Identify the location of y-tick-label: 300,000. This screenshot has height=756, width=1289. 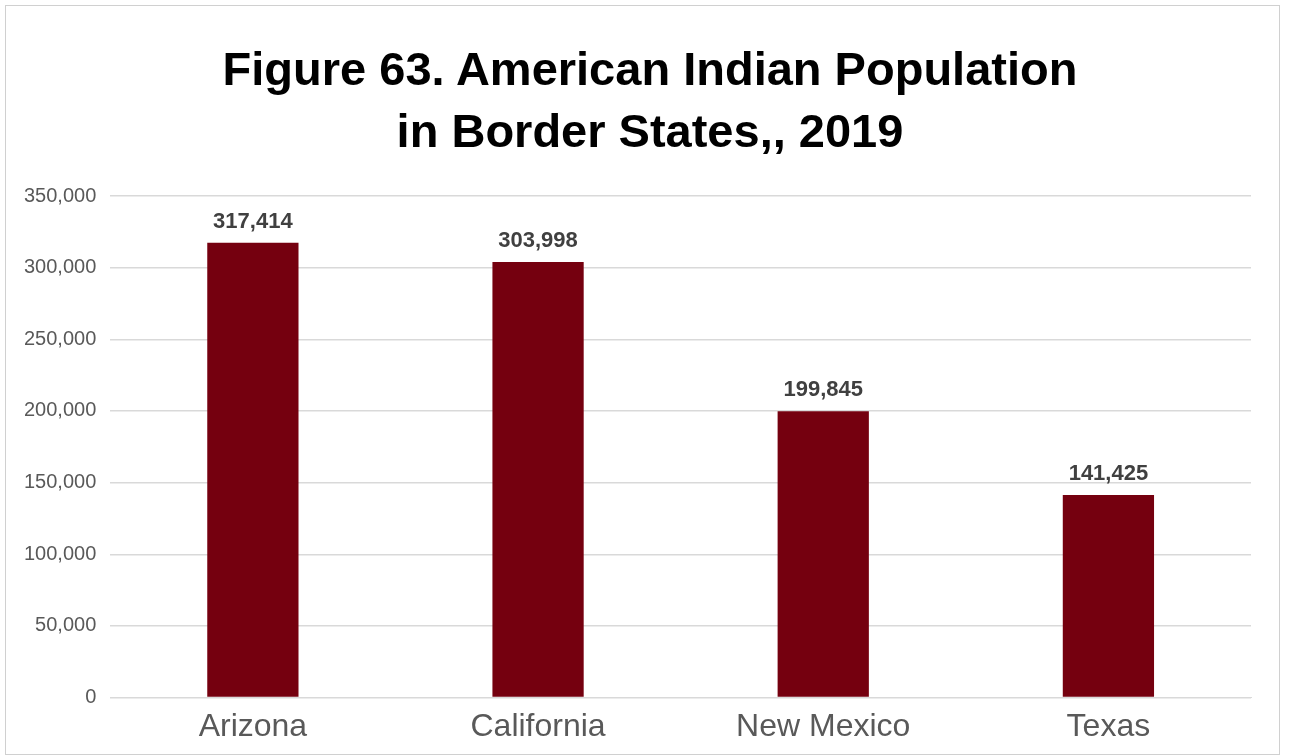
(60, 266).